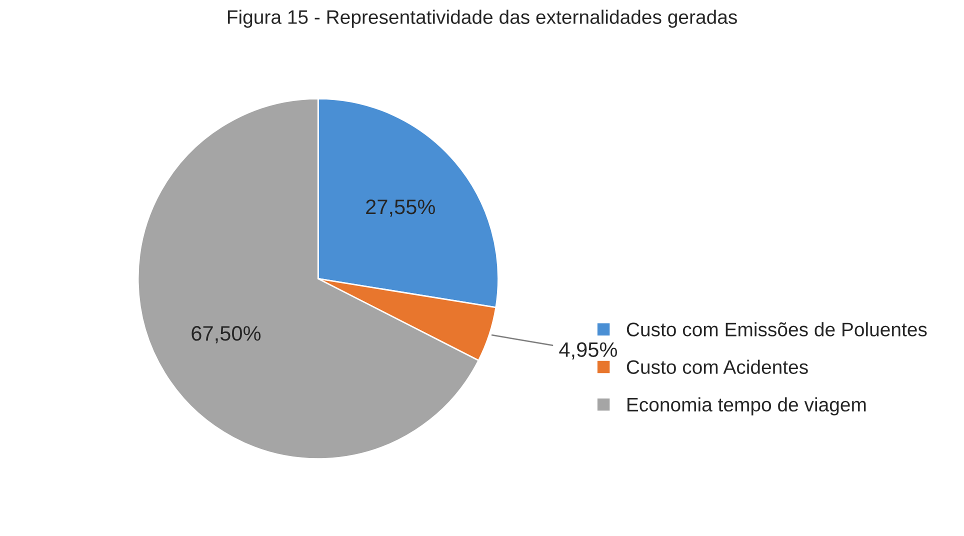 The width and height of the screenshot is (964, 536). What do you see at coordinates (747, 406) in the screenshot?
I see `legend-label: Economia tempo de viagem` at bounding box center [747, 406].